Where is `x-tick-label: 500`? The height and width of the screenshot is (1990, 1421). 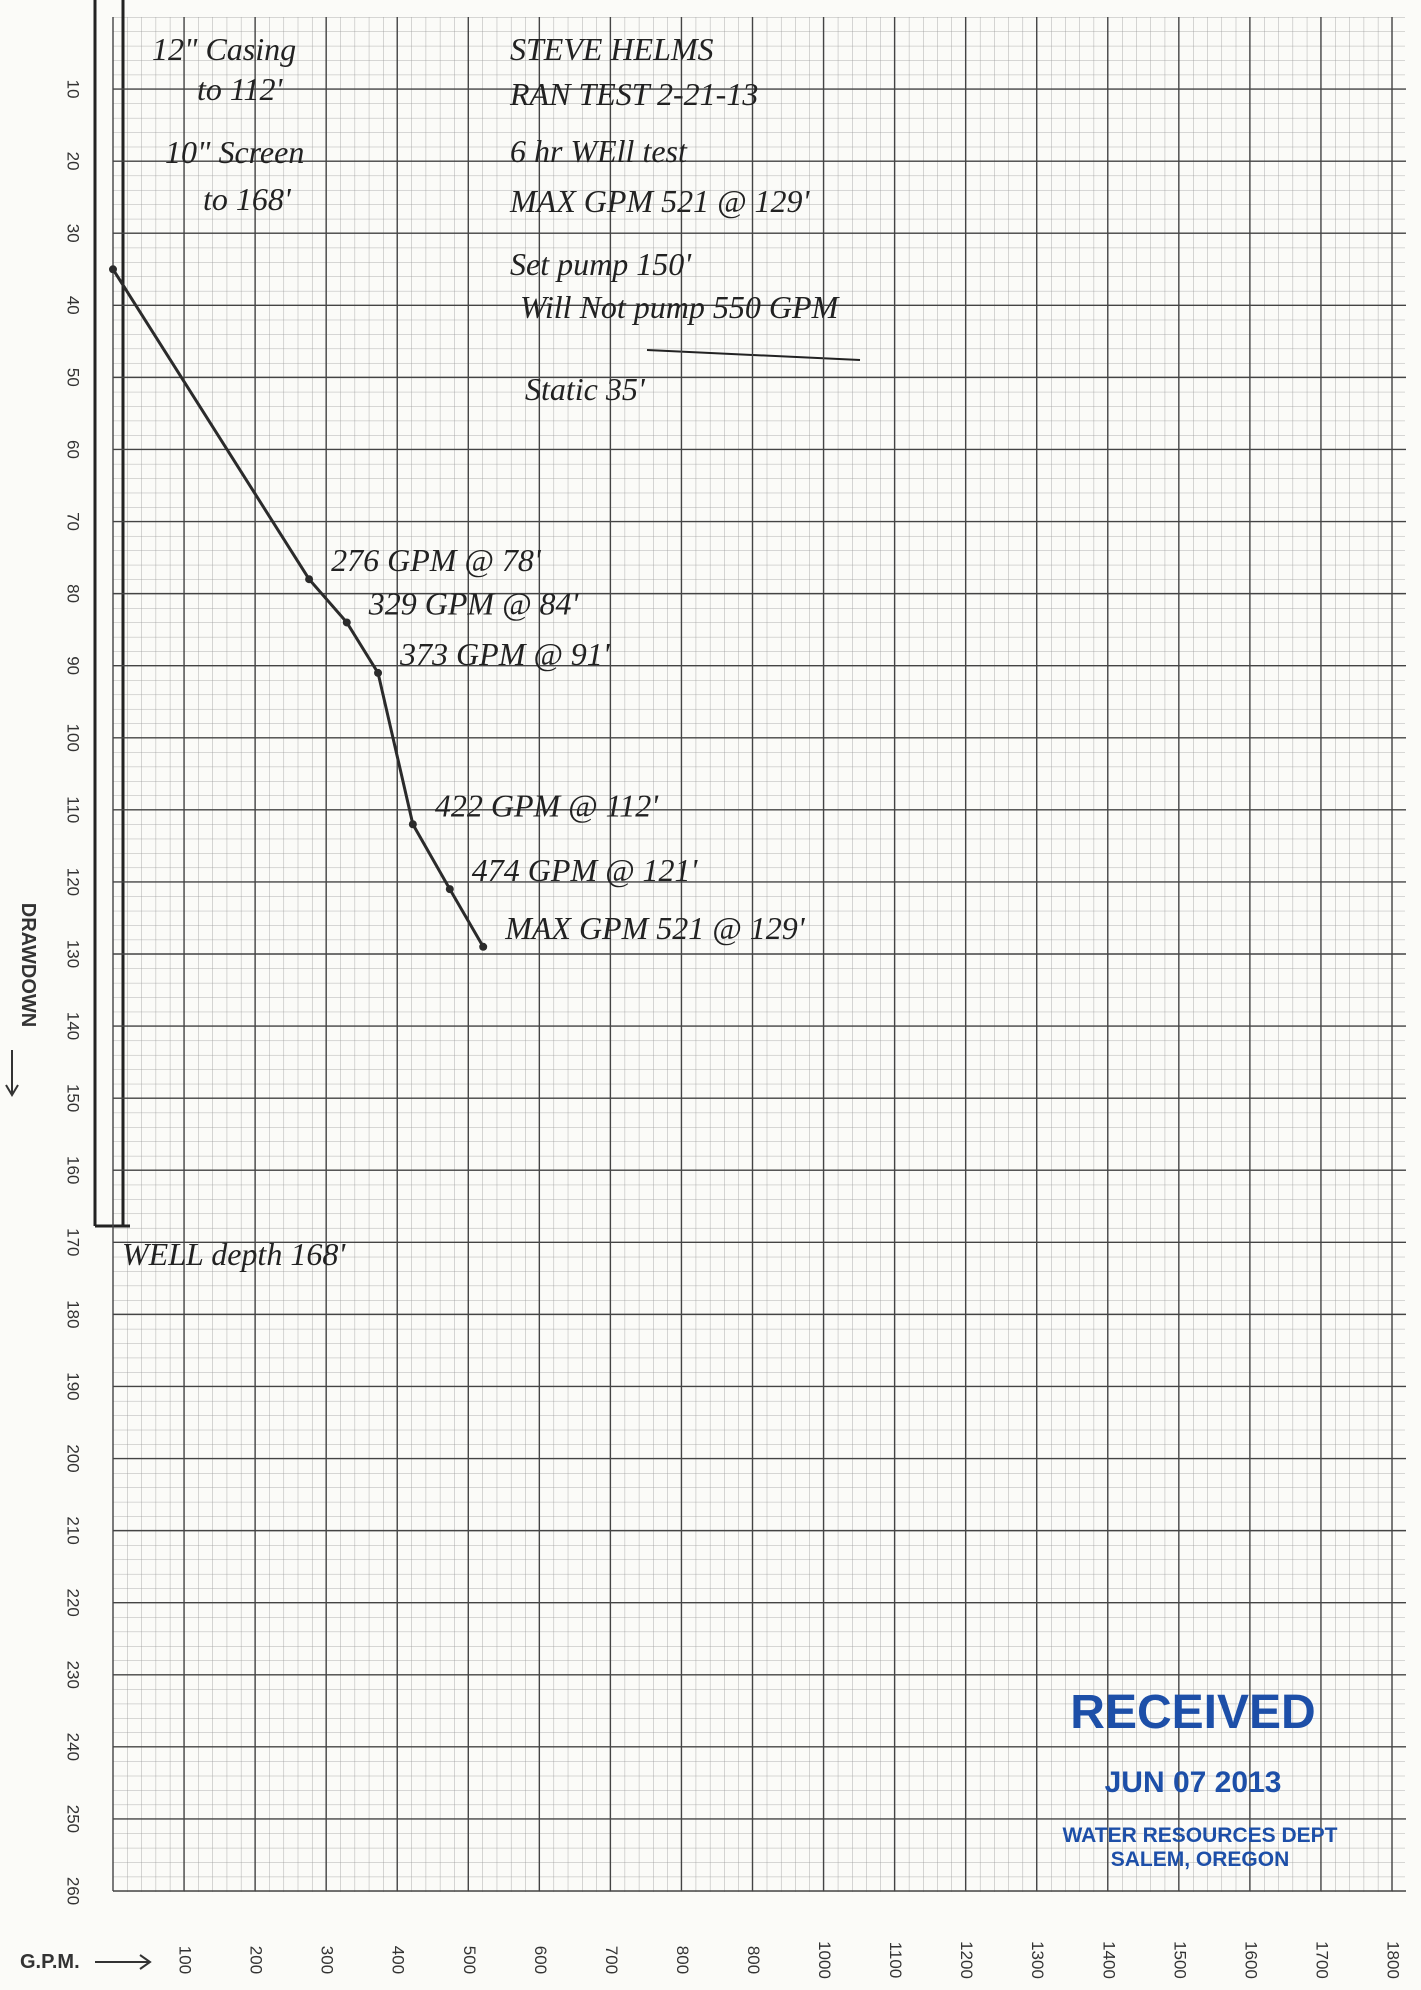
x-tick-label: 500 is located at coordinates (469, 1960).